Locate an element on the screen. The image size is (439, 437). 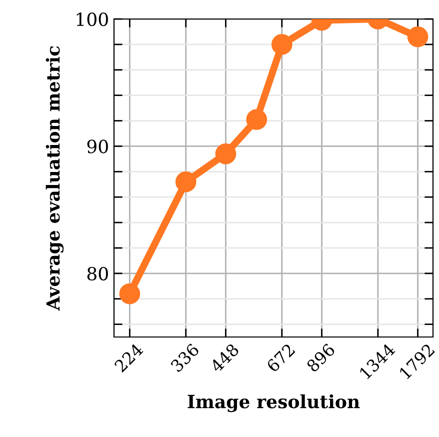
x-axis-title: Image resolution is located at coordinates (274, 403).